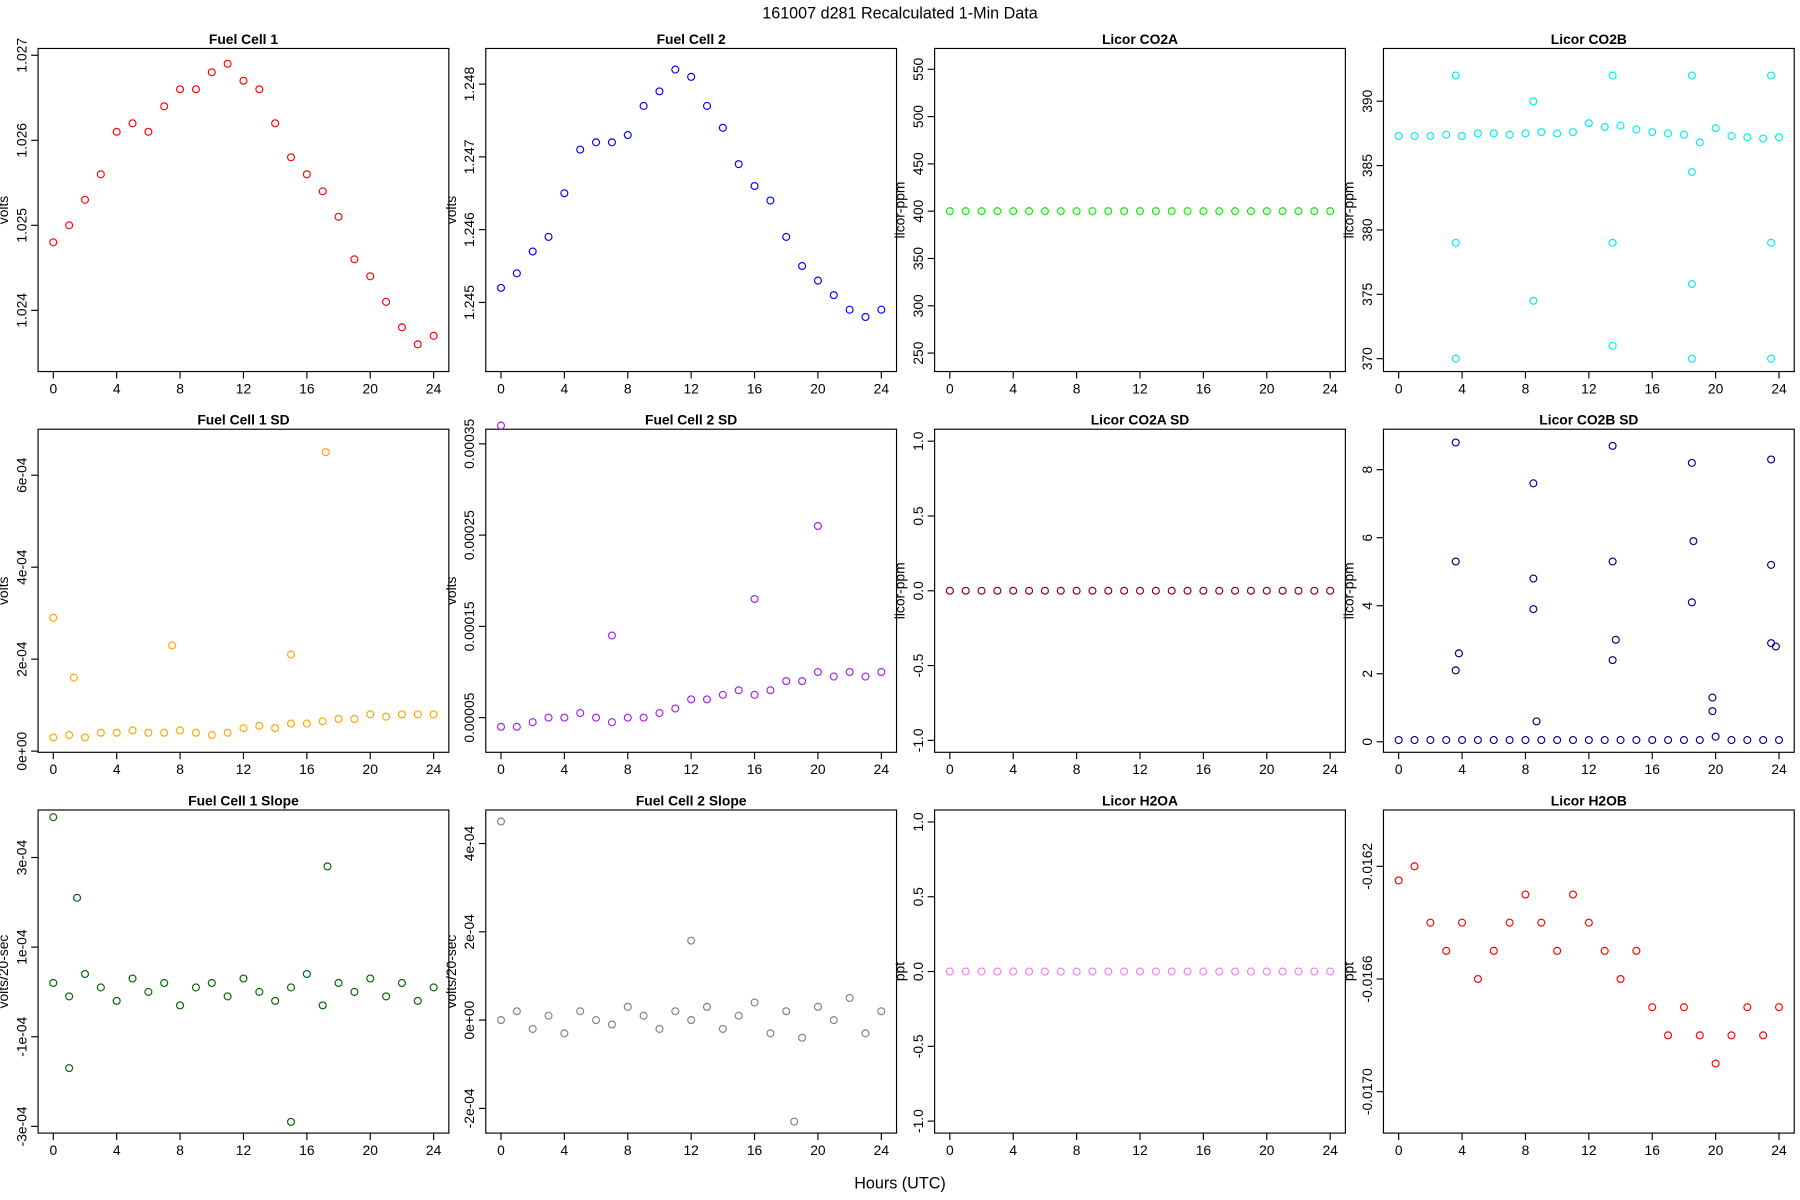 The width and height of the screenshot is (1800, 1200). What do you see at coordinates (22, 140) in the screenshot?
I see `y-tick-label: 1.026` at bounding box center [22, 140].